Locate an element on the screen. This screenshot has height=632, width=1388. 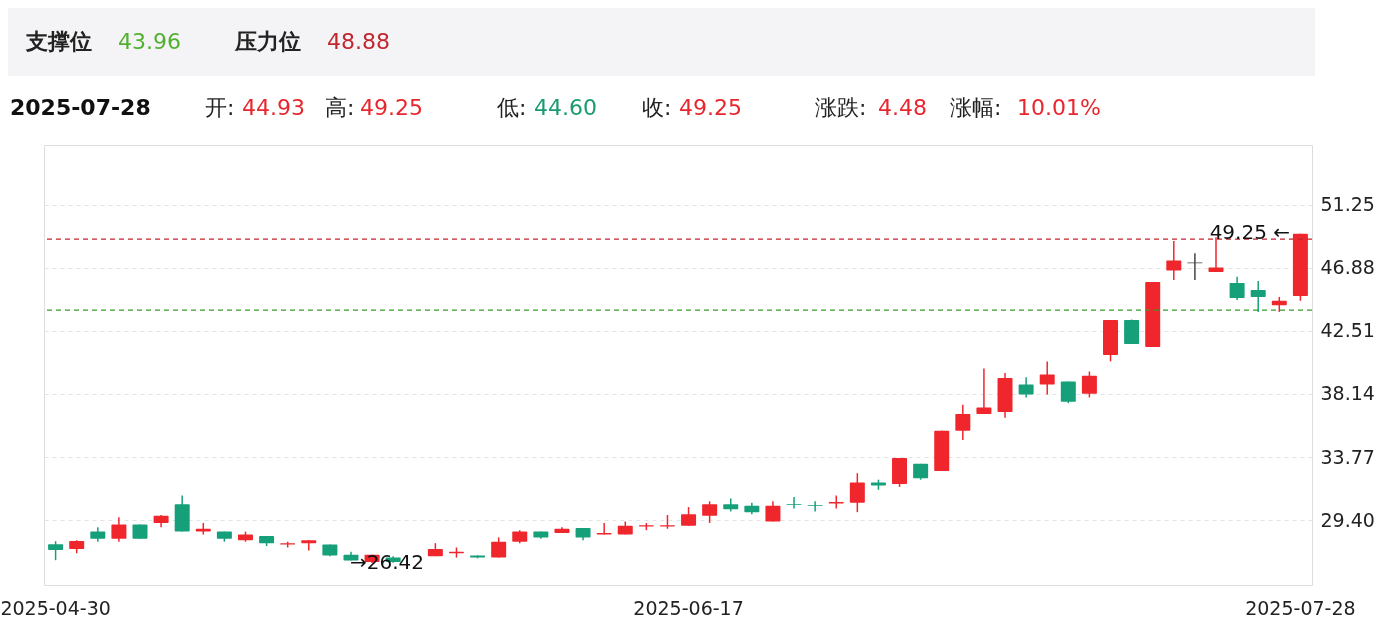
annotation: →26.42 is located at coordinates (387, 562).